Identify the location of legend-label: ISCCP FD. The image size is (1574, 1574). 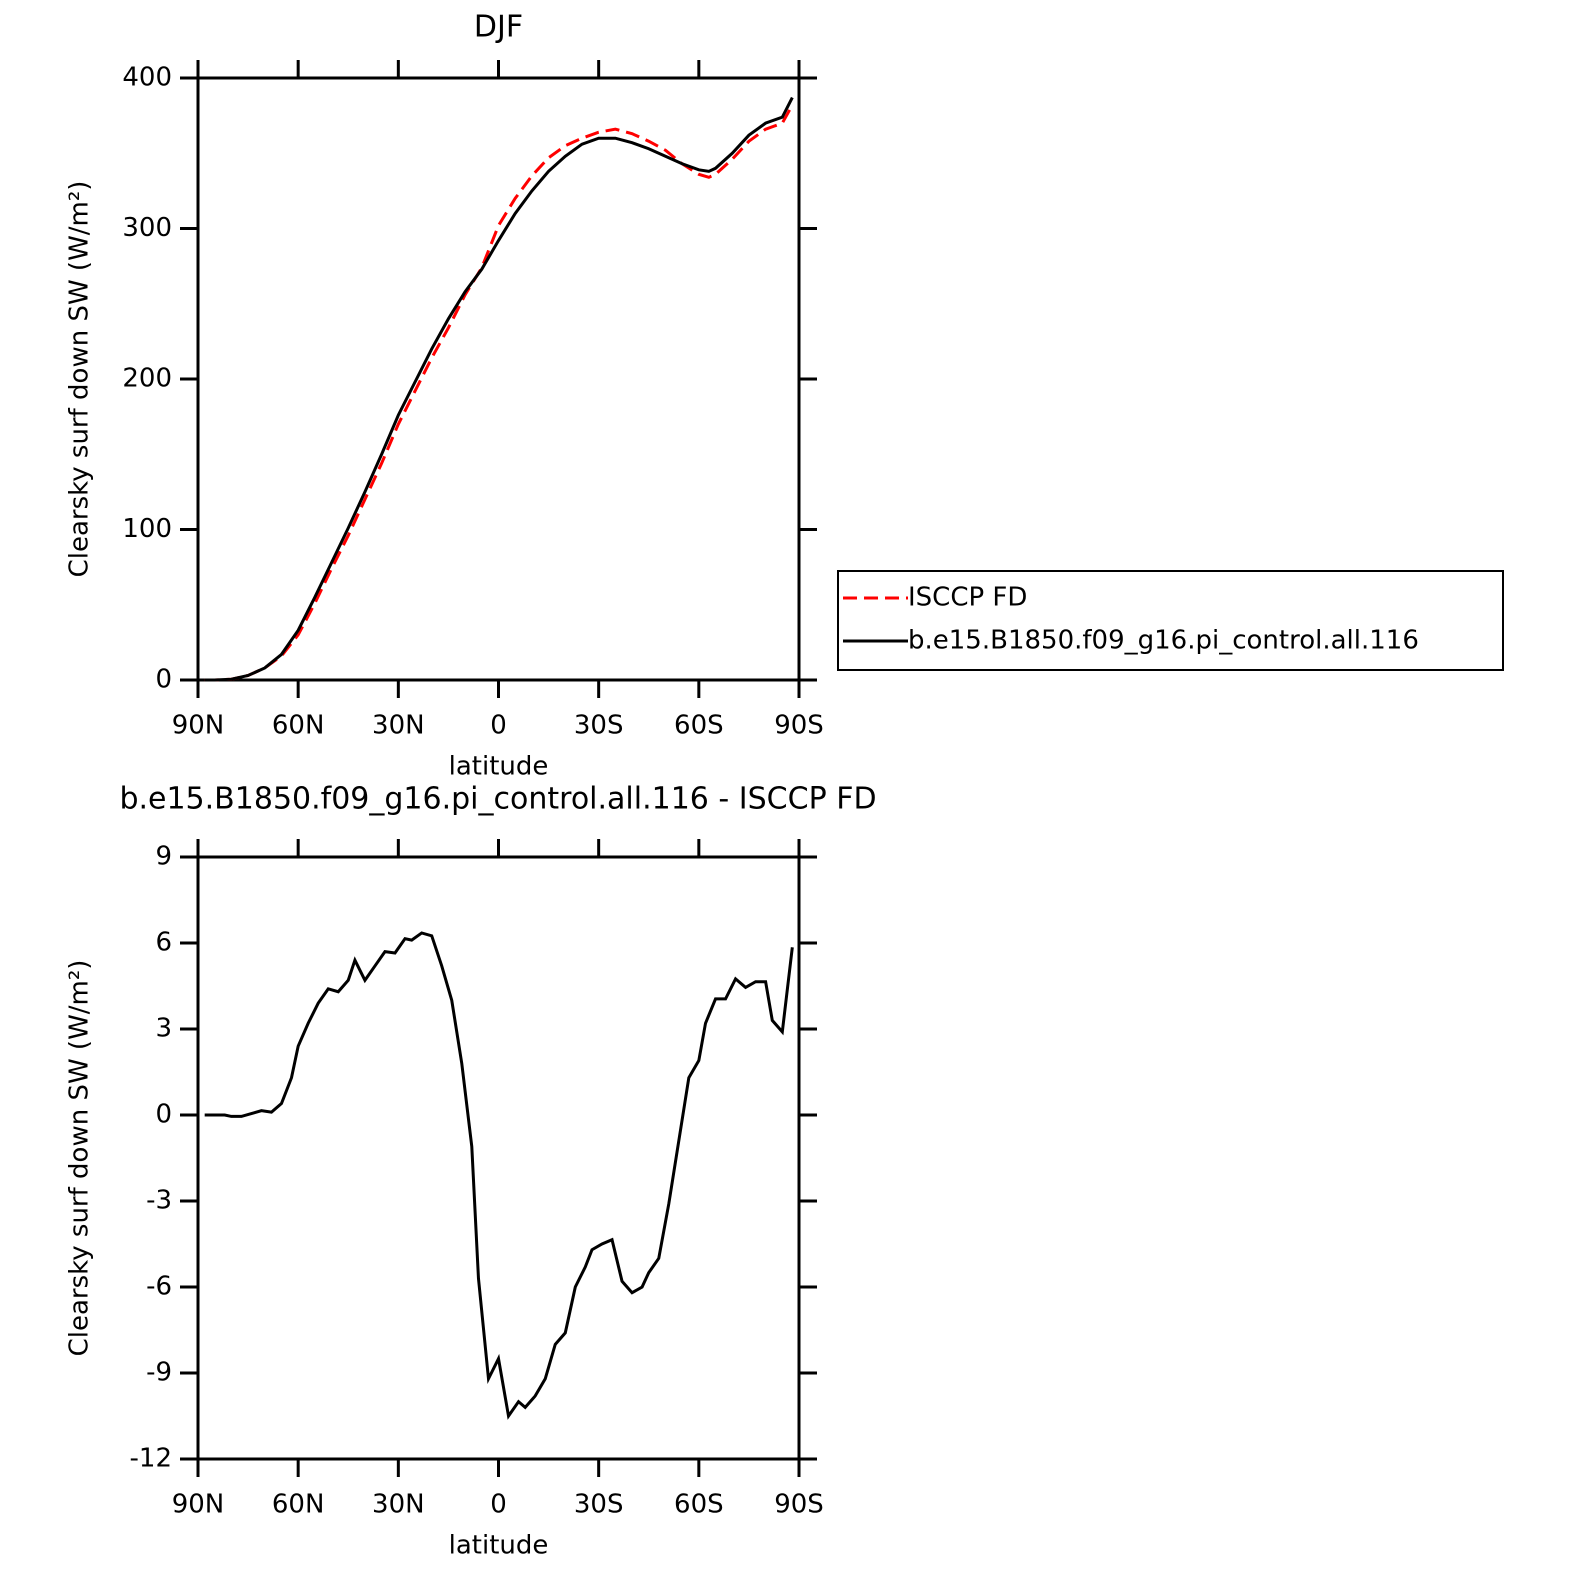
(967, 598).